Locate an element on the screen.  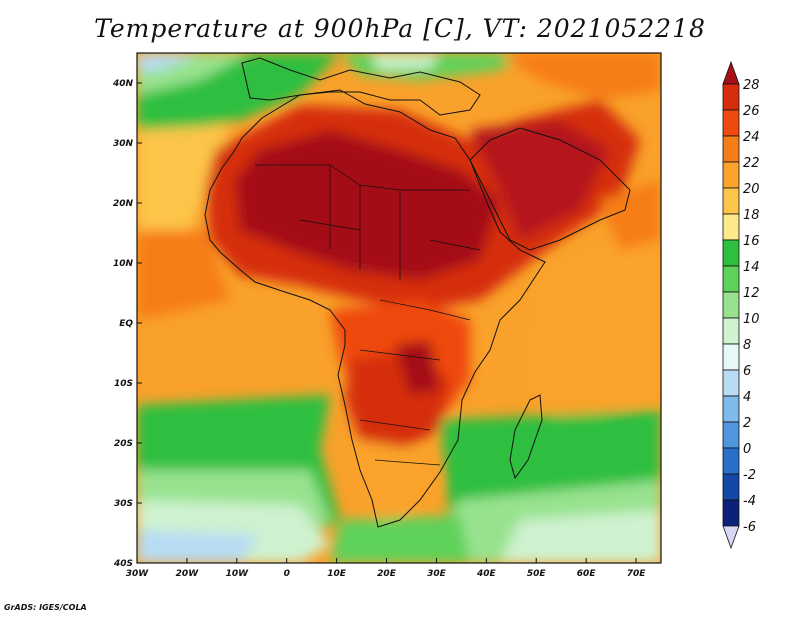
lon-tick-label: 20E is located at coordinates (387, 574).